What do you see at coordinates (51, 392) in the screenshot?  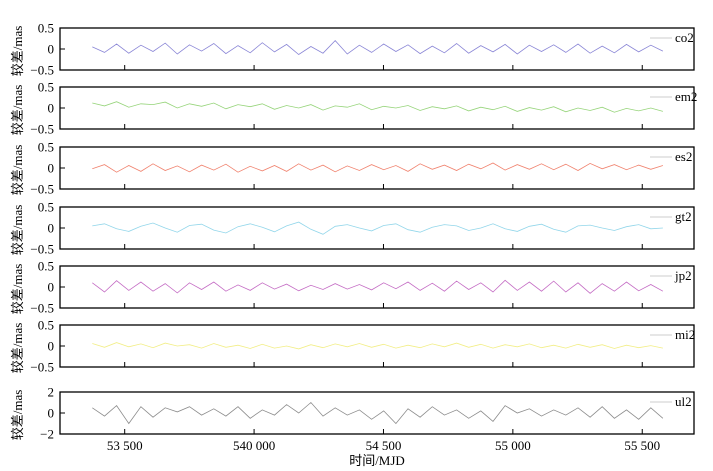 I see `y-tick-label: 2` at bounding box center [51, 392].